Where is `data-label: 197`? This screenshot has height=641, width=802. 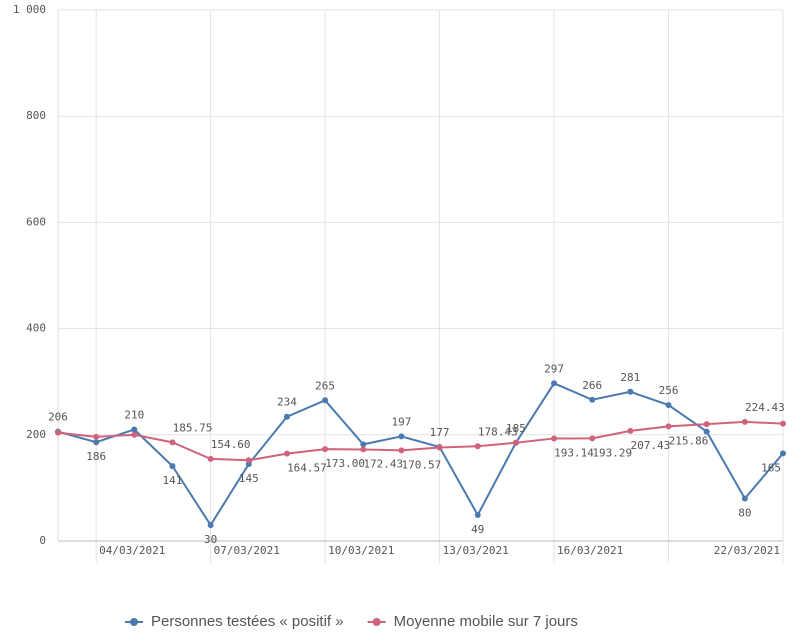
data-label: 197 is located at coordinates (401, 421).